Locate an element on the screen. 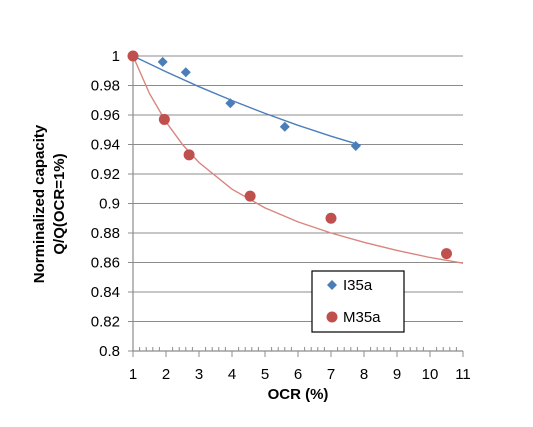 This screenshot has height=427, width=533. x-tick-label: 10 is located at coordinates (430, 374).